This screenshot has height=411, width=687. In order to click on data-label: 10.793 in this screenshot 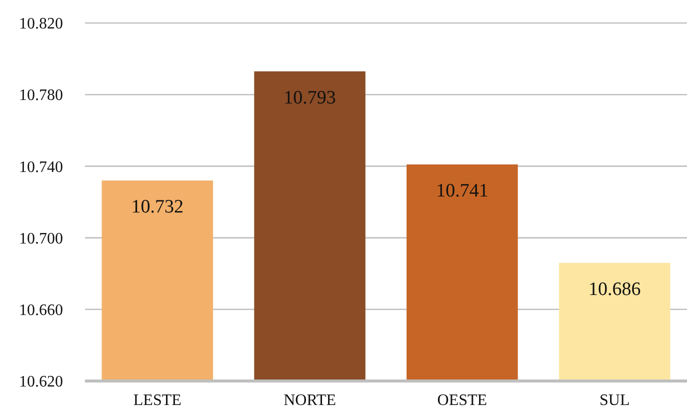, I will do `click(310, 97)`.